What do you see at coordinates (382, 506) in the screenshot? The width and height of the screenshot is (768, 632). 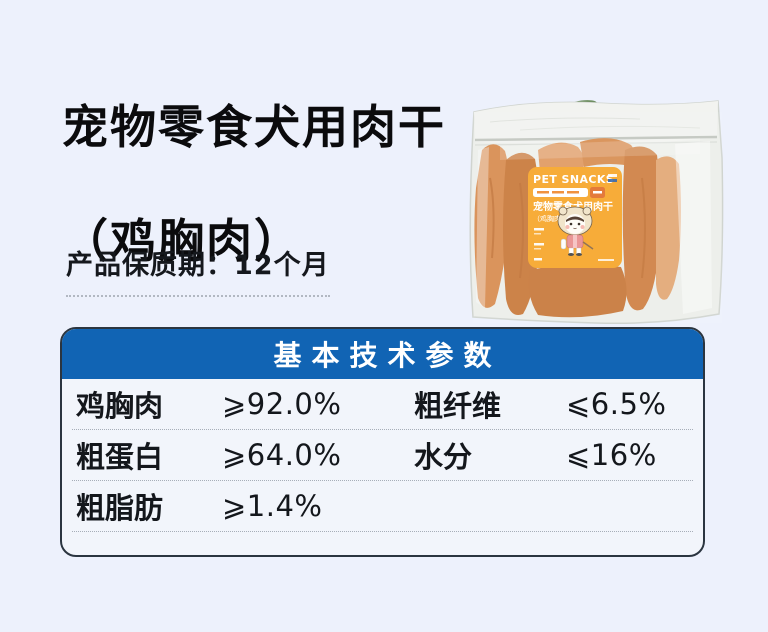 I see `spec-row-3: 粗脂肪 ⩾1.4%` at bounding box center [382, 506].